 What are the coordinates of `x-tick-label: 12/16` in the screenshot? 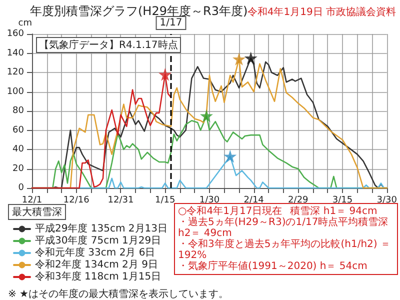 It's located at (76, 201).